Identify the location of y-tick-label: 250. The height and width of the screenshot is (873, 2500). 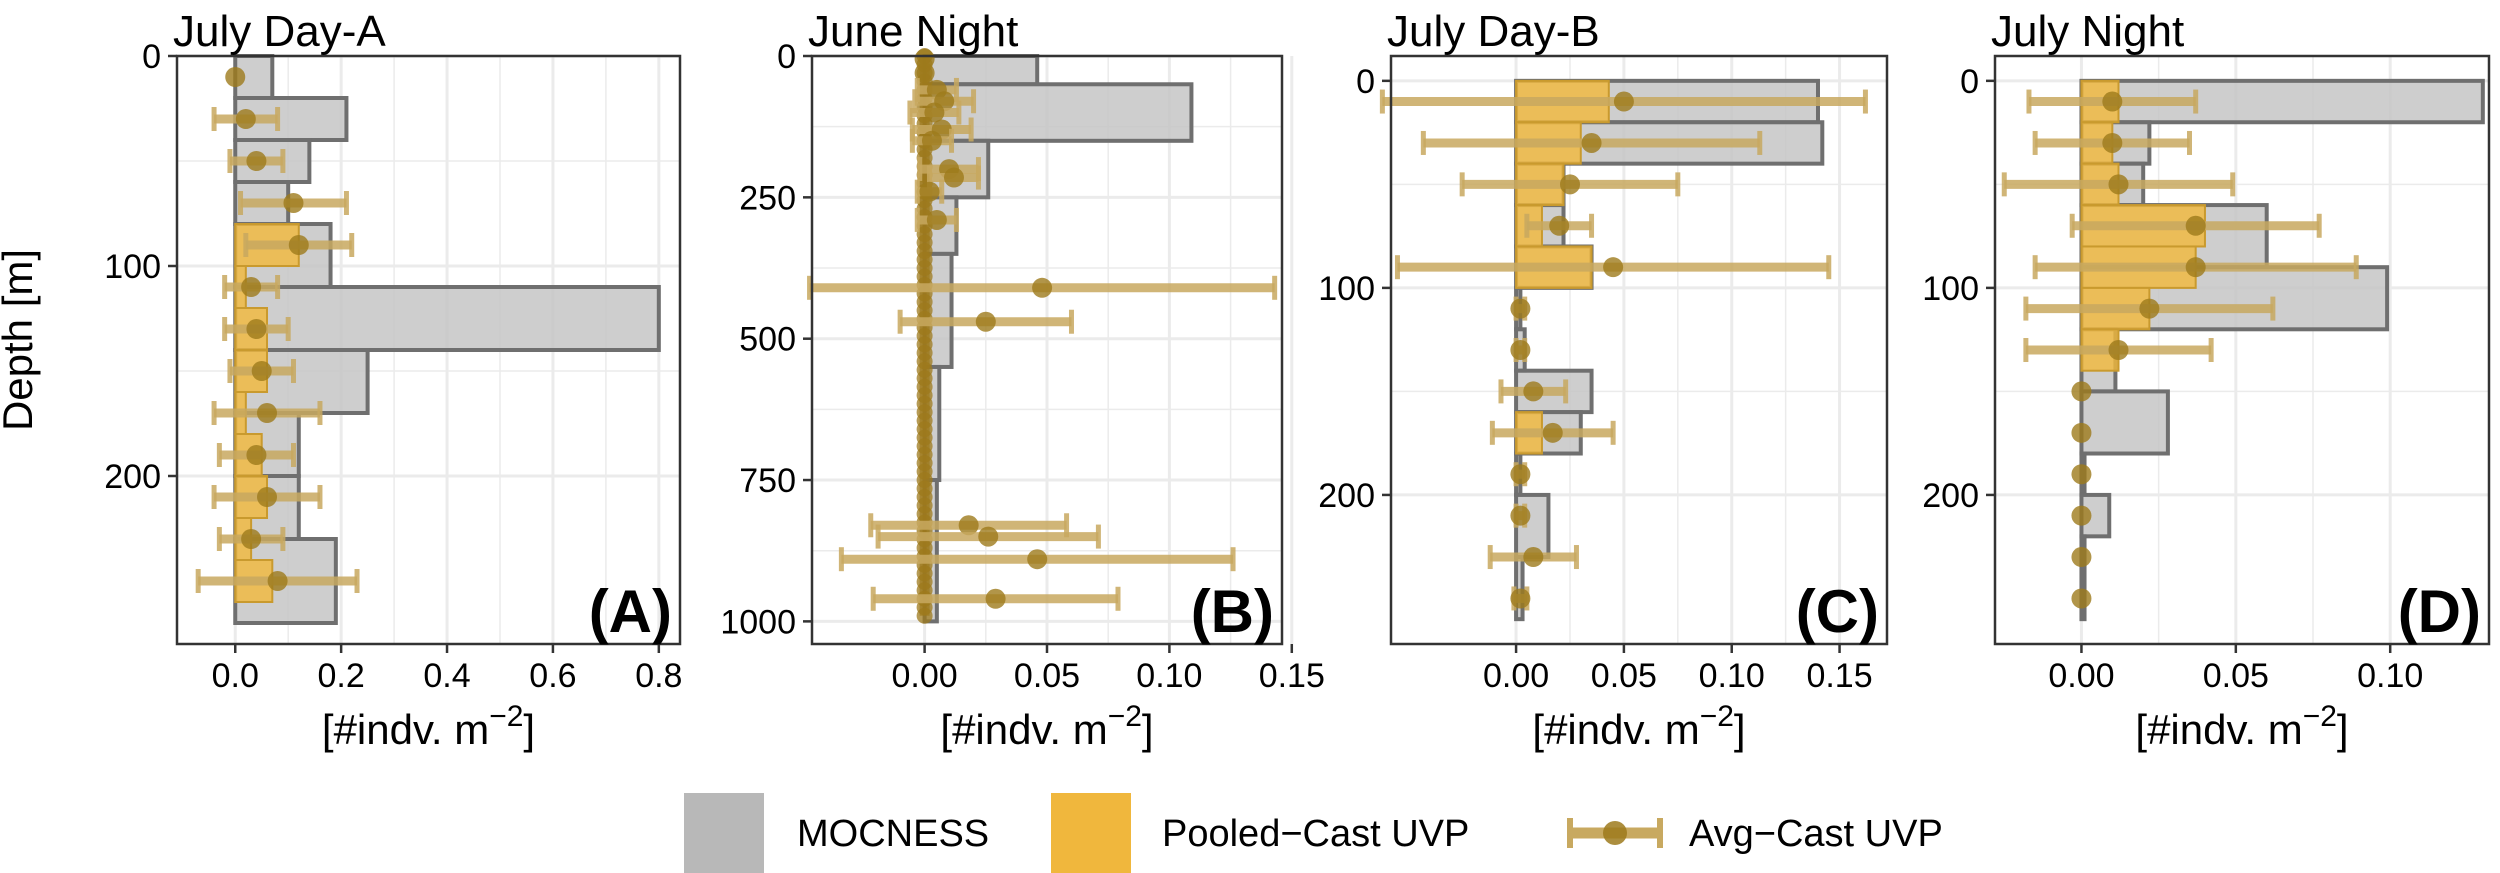
(767, 198).